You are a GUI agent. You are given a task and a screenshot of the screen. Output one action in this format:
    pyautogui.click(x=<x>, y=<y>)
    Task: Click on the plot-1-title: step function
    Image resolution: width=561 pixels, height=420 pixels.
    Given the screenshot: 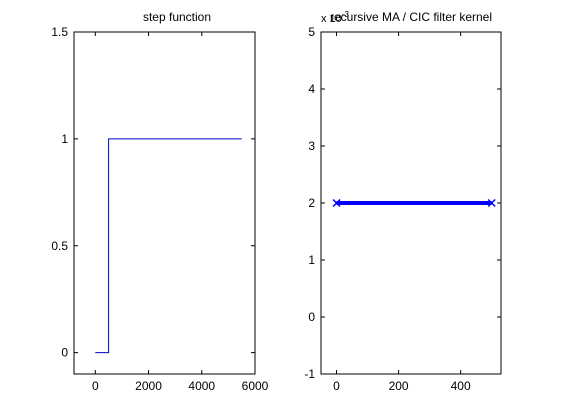 What is the action you would take?
    pyautogui.click(x=177, y=17)
    